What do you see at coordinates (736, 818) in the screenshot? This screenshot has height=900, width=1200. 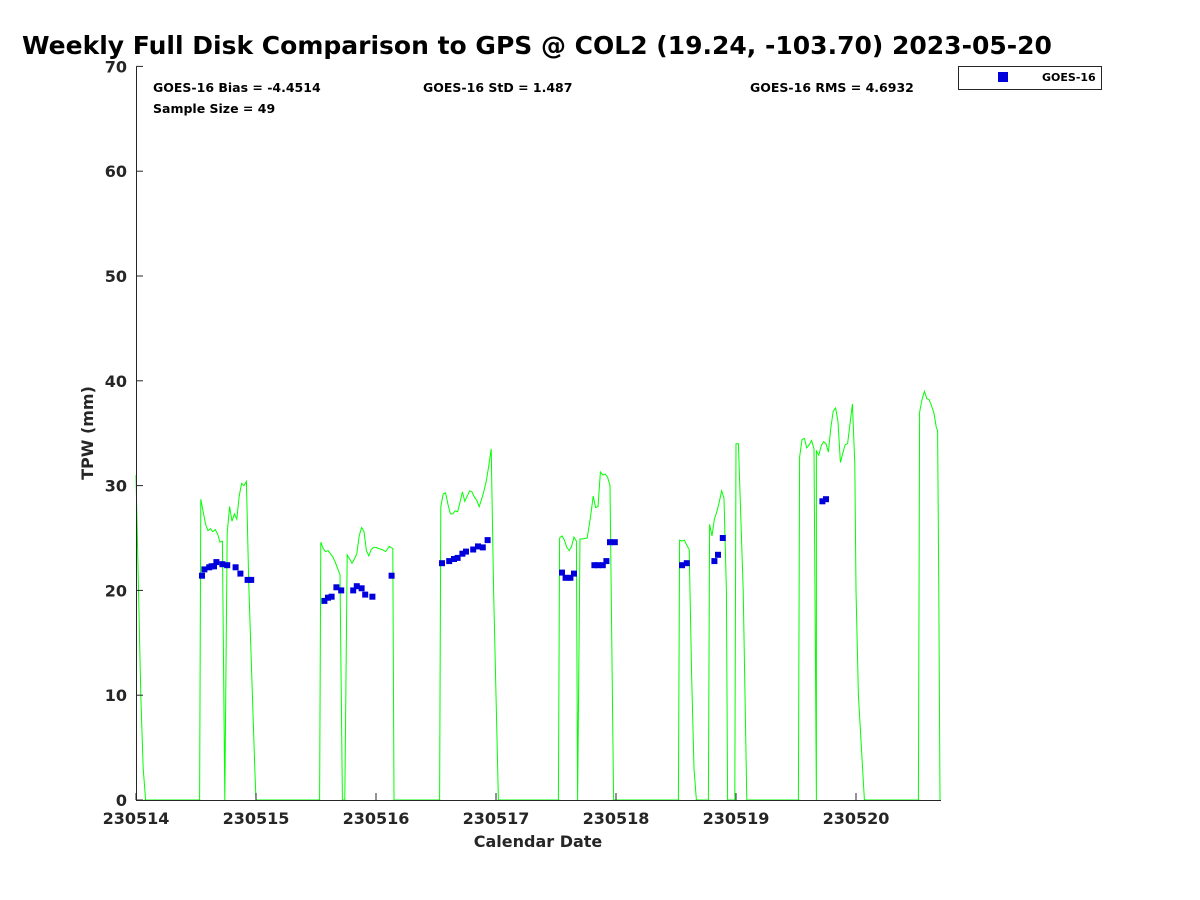 I see `x-tick-label: 230519` at bounding box center [736, 818].